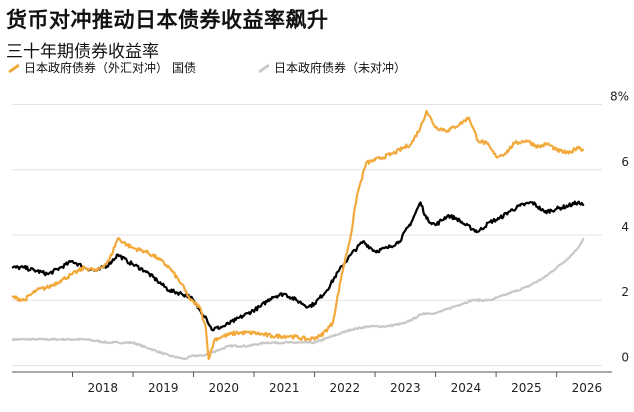 This screenshot has height=412, width=634. I want to click on y-tick-label: 8%, so click(619, 97).